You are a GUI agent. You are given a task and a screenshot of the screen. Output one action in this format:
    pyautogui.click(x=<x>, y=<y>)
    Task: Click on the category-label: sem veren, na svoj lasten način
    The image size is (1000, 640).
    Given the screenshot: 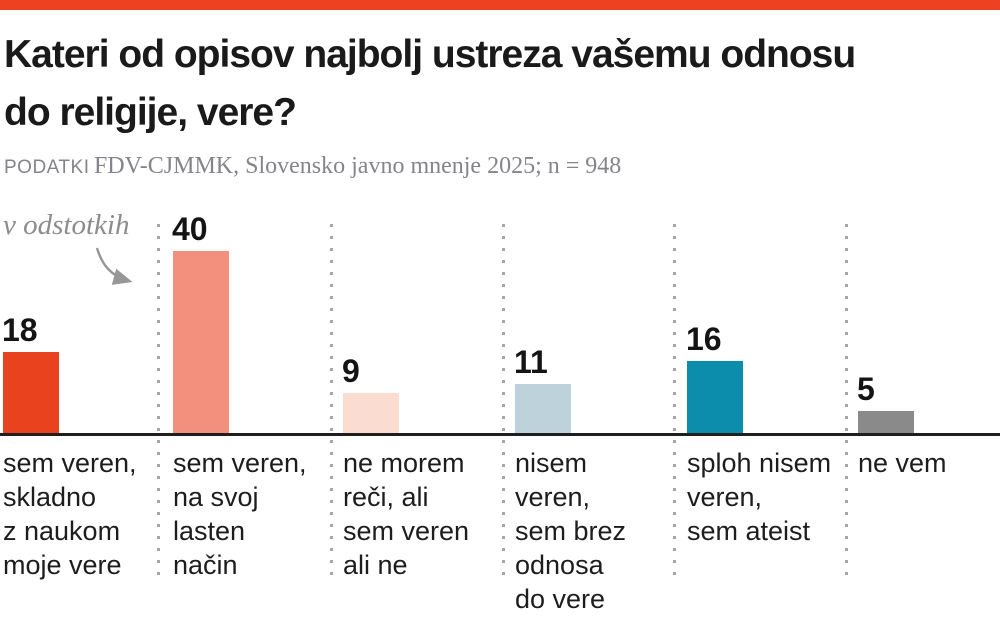 What is the action you would take?
    pyautogui.click(x=240, y=514)
    